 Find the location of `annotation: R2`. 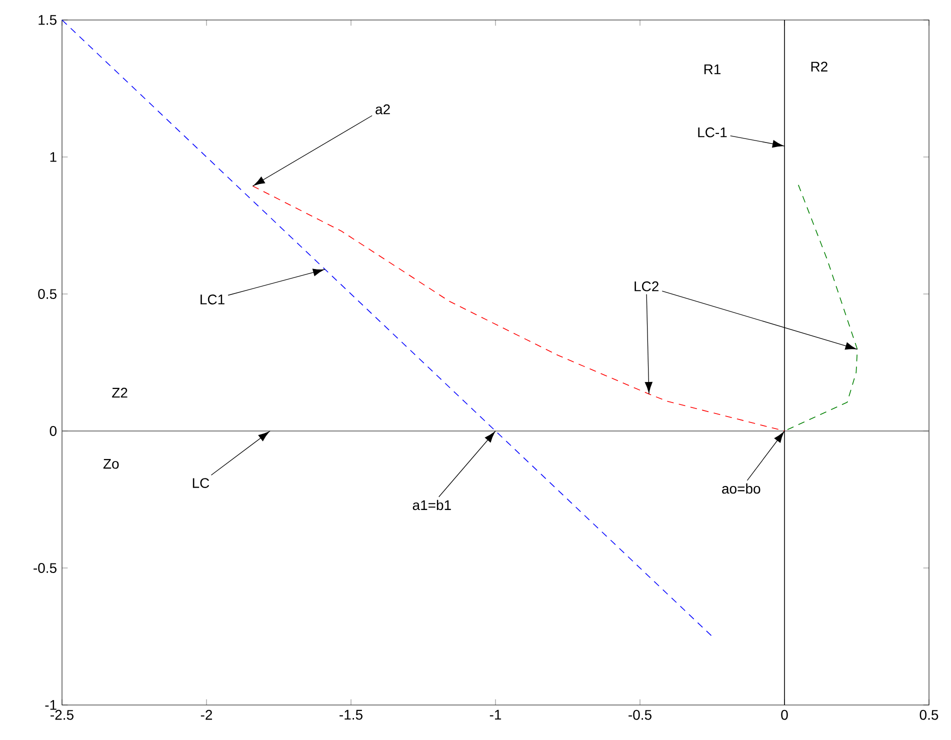

annotation: R2 is located at coordinates (819, 67).